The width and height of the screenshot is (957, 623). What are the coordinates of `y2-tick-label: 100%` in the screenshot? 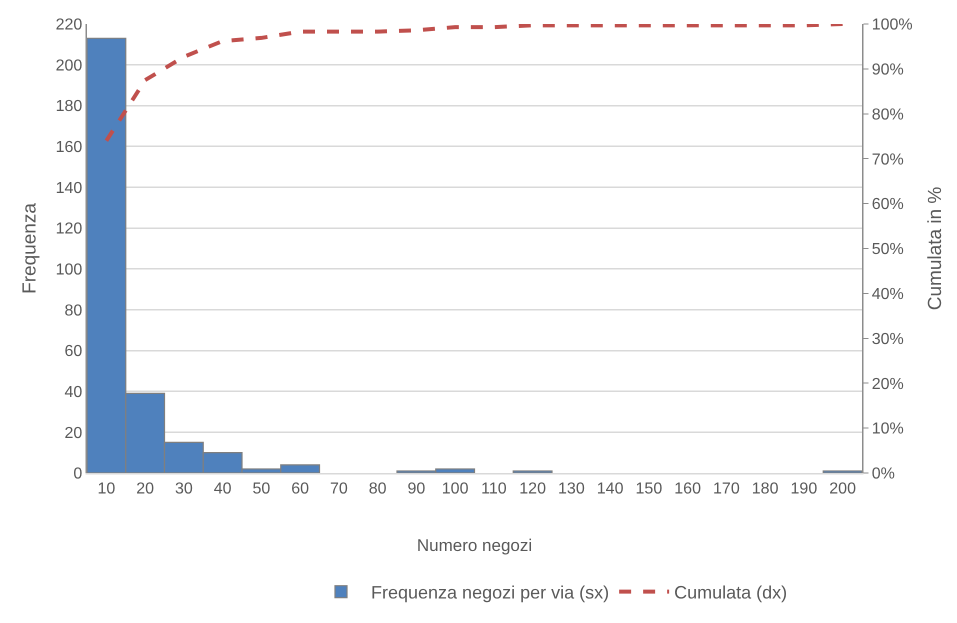 It's located at (892, 25).